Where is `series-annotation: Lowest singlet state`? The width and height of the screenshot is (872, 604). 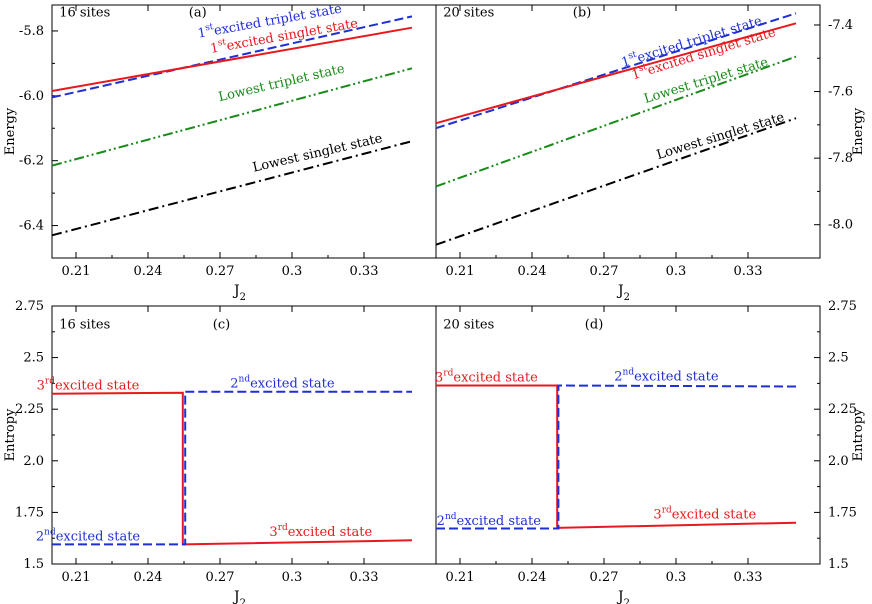
series-annotation: Lowest singlet state is located at coordinates (720, 136).